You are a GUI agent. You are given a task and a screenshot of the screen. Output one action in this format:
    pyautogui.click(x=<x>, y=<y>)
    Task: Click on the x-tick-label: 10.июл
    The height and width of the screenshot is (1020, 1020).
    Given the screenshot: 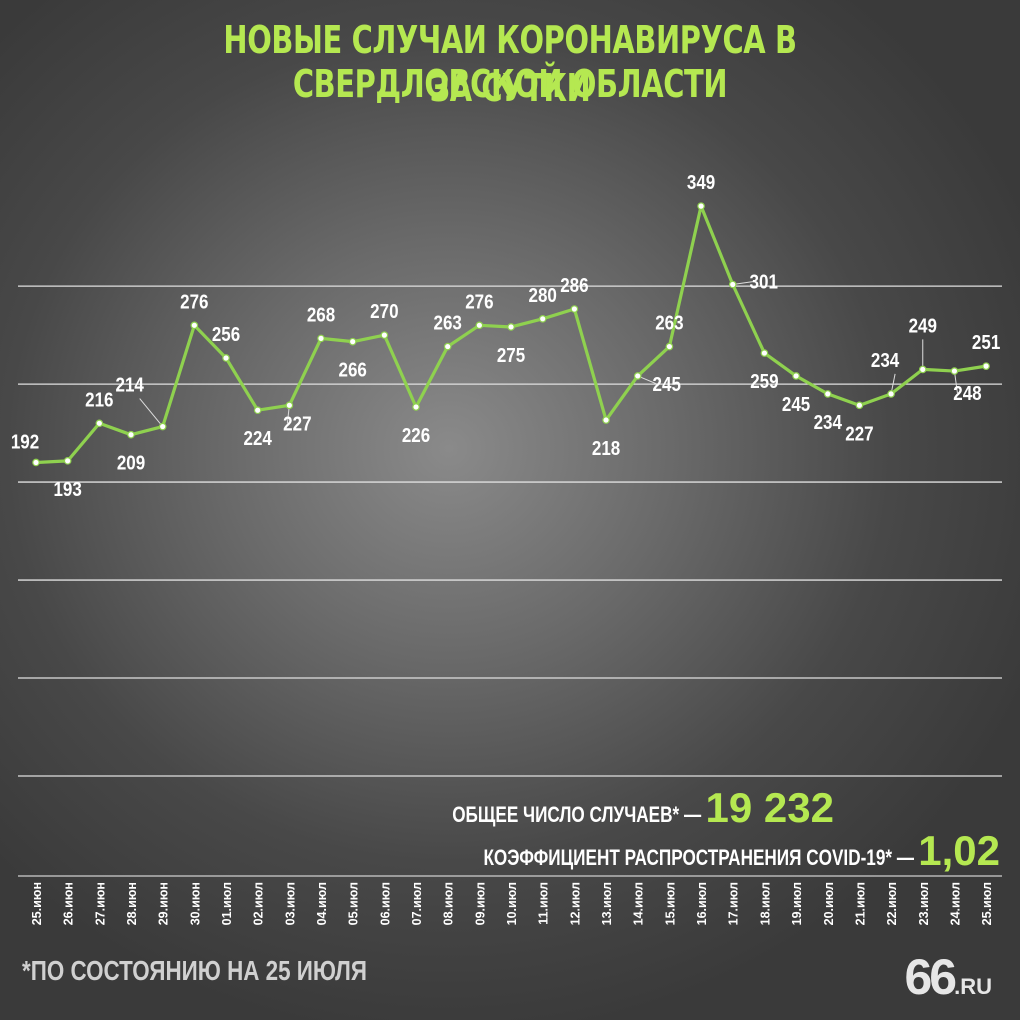 What is the action you would take?
    pyautogui.click(x=512, y=903)
    